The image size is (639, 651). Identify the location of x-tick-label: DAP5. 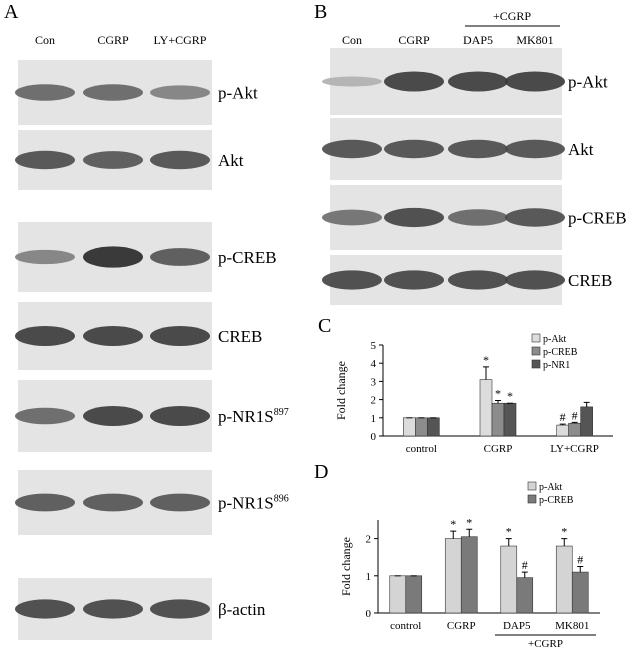
(517, 626).